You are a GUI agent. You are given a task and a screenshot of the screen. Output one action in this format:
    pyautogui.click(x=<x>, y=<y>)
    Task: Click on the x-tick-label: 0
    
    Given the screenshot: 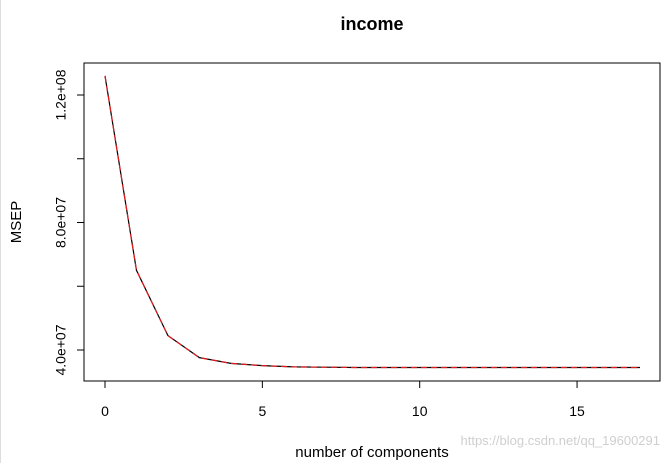 What is the action you would take?
    pyautogui.click(x=105, y=411)
    